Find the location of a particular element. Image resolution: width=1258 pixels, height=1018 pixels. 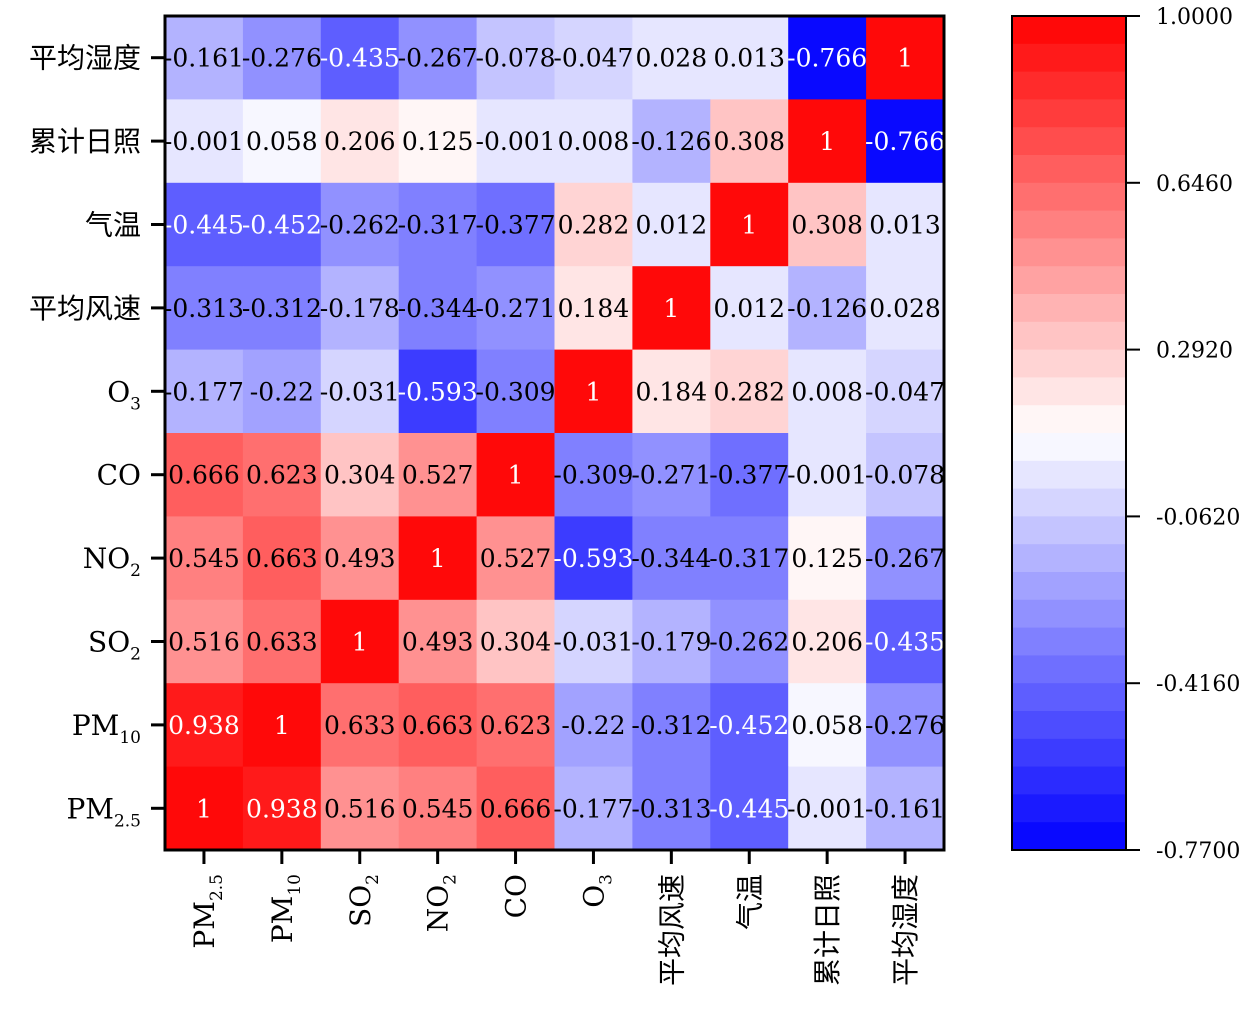

cell-value-label: -0.271 is located at coordinates (516, 308).